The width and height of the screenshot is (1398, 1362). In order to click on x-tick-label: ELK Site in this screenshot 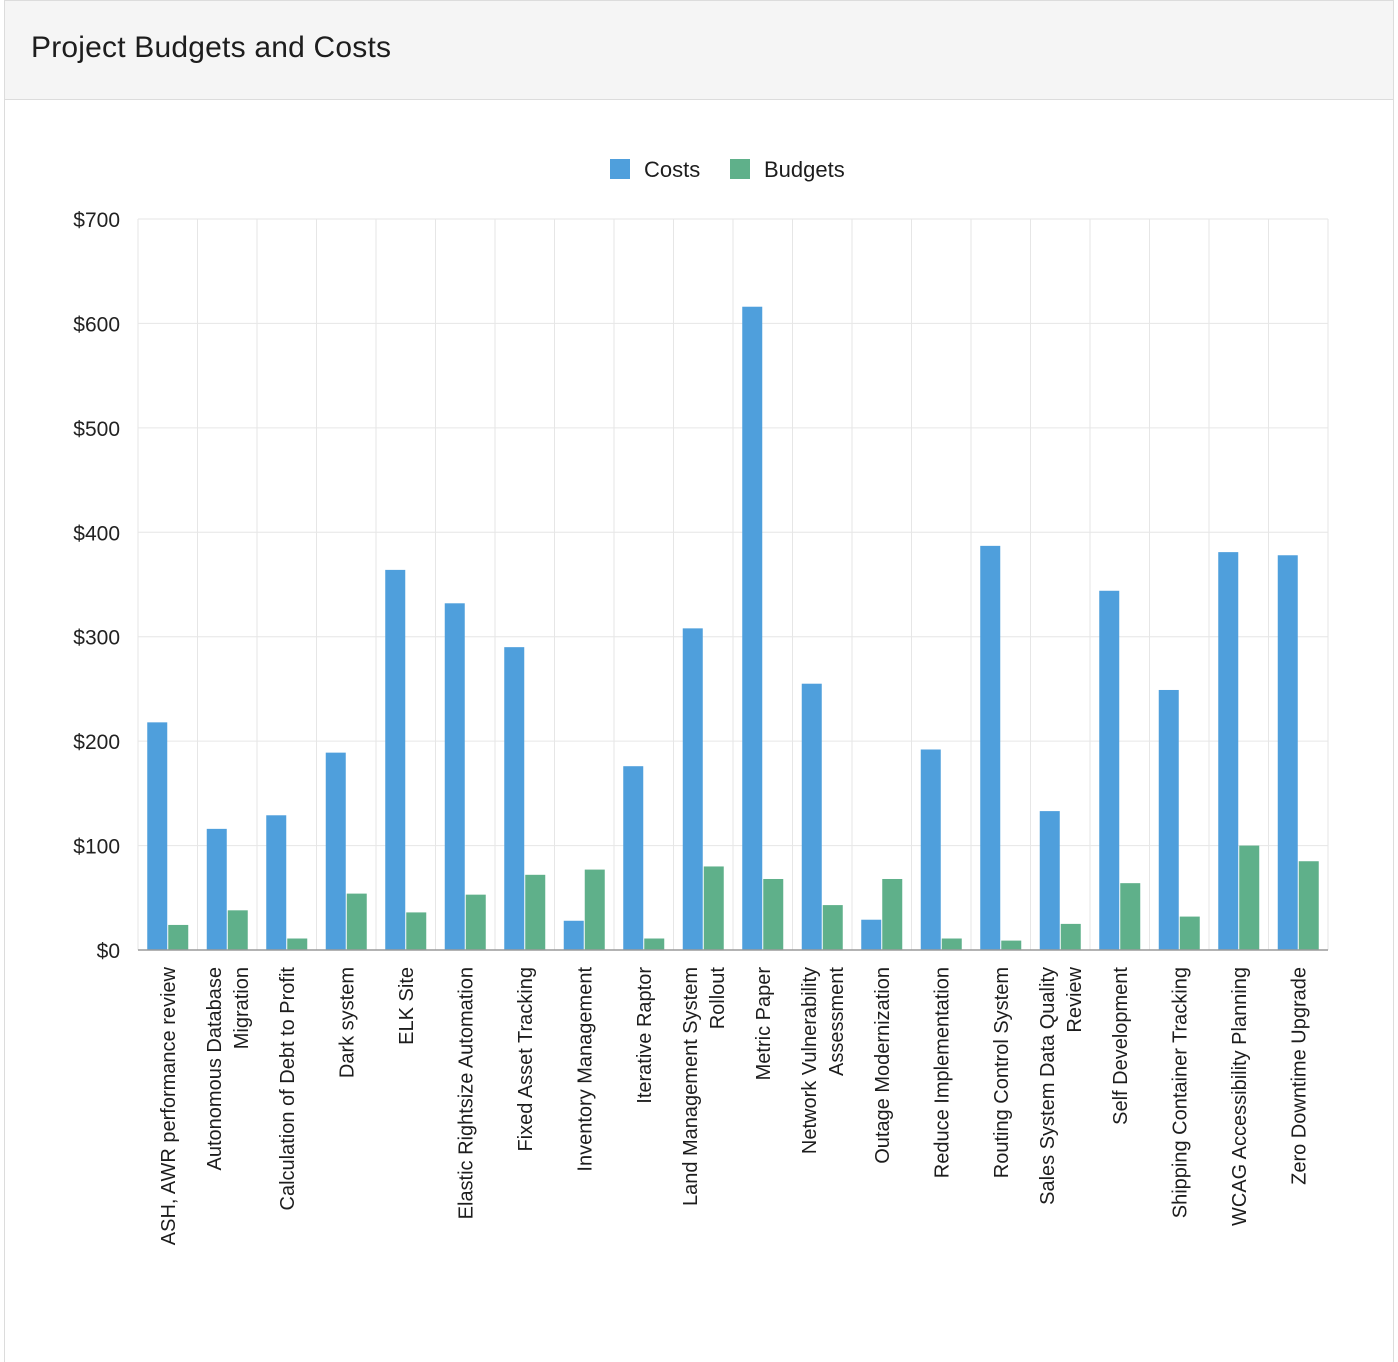, I will do `click(407, 1006)`.